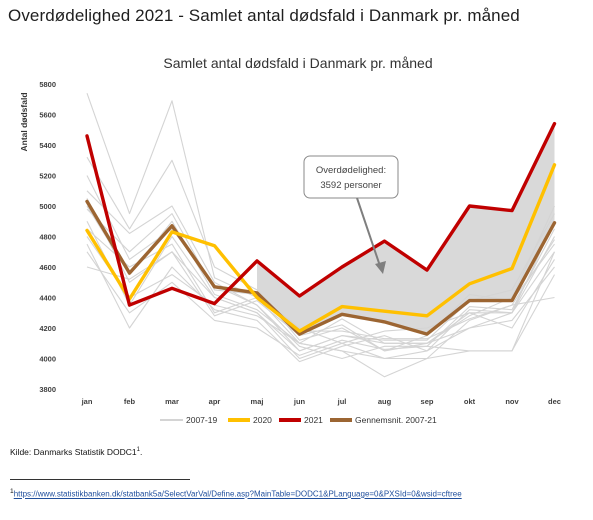 The height and width of the screenshot is (520, 593). What do you see at coordinates (47, 389) in the screenshot?
I see `y-tick-label: 3800` at bounding box center [47, 389].